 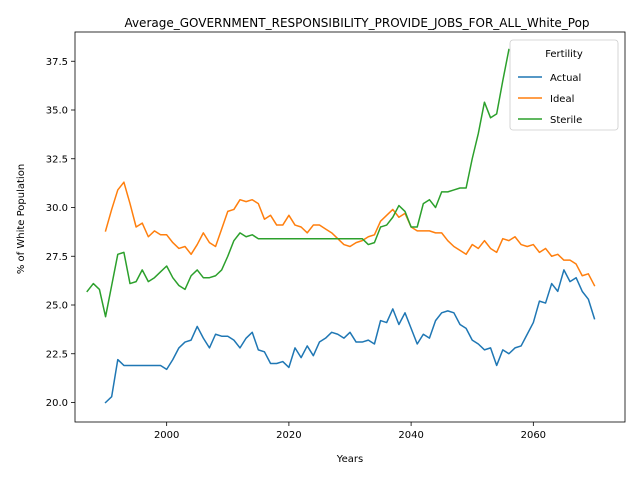 I want to click on legend-label-sterile: Sterile, so click(x=566, y=120).